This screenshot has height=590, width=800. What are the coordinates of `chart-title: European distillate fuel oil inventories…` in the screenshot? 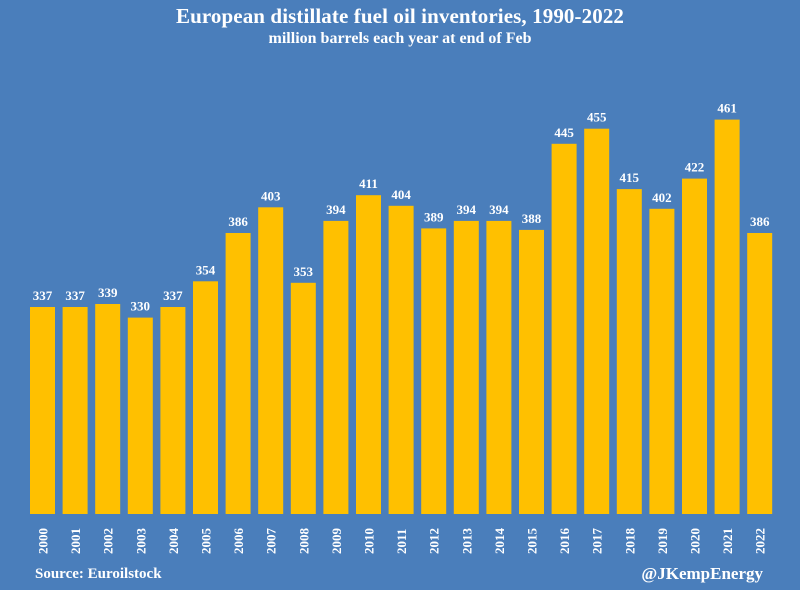 It's located at (400, 16).